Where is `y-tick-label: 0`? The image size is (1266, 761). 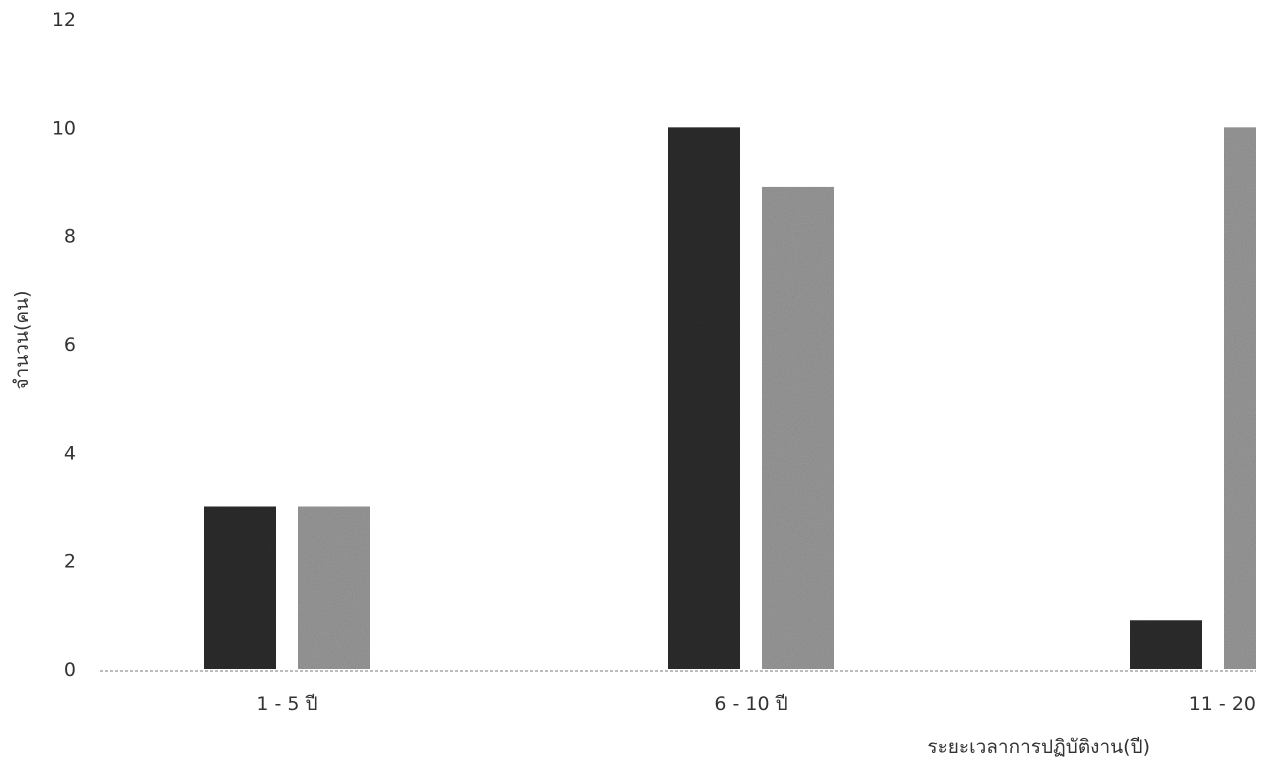 y-tick-label: 0 is located at coordinates (70, 670).